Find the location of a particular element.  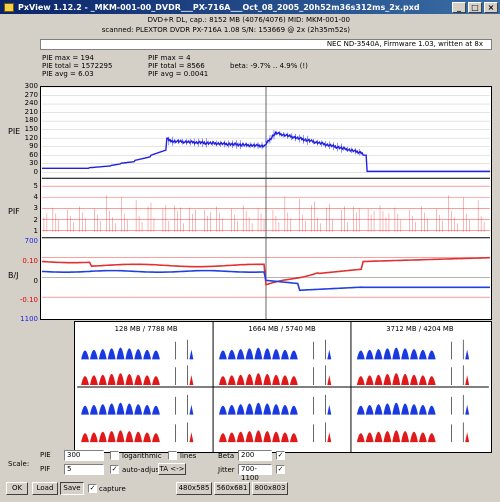

resolution-480-button: 480x585 is located at coordinates (194, 488).